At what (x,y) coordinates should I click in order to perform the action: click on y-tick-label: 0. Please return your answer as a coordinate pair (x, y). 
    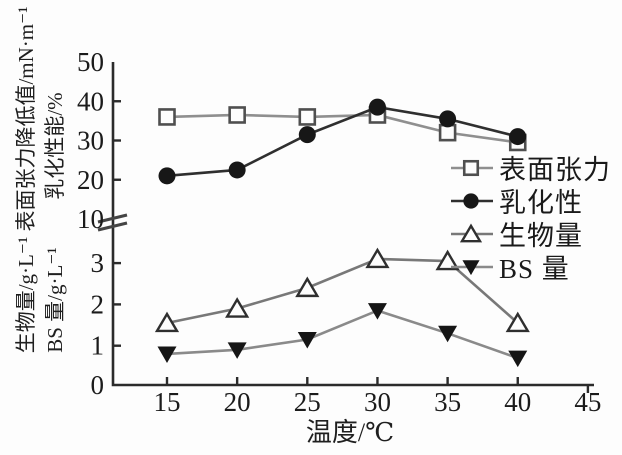
    Looking at the image, I should click on (98, 385).